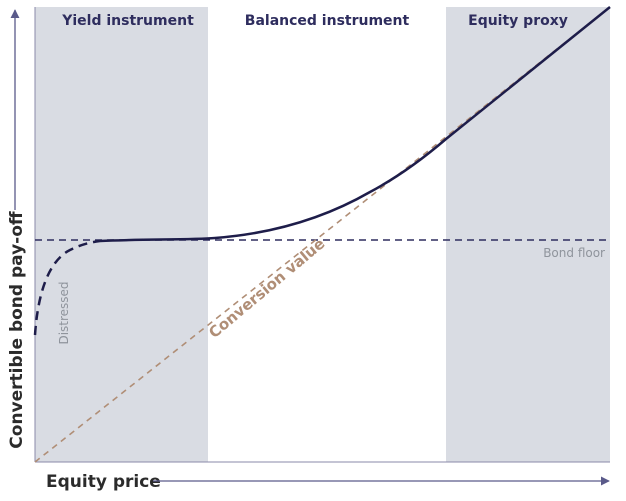  What do you see at coordinates (64, 312) in the screenshot?
I see `distressed-label: Distressed` at bounding box center [64, 312].